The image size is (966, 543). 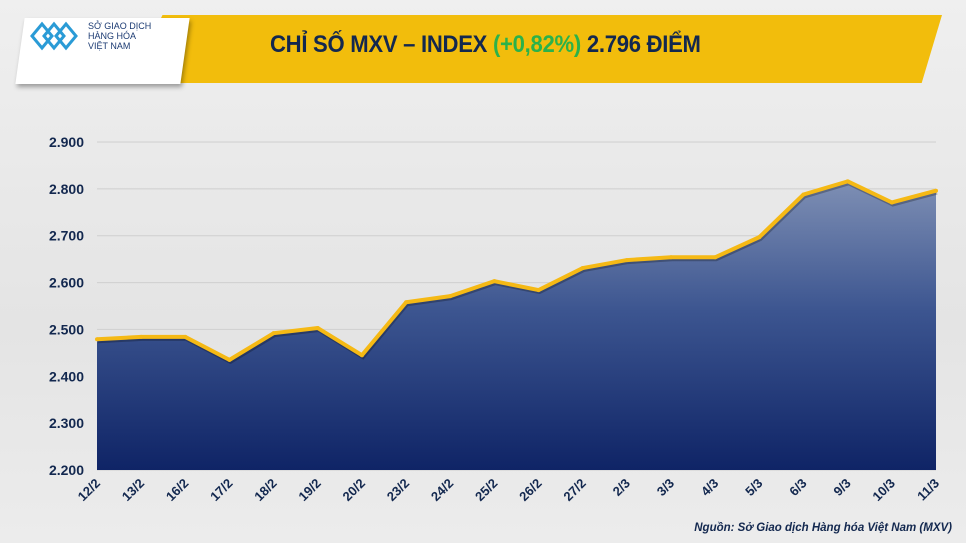 I want to click on x-tick-label: 3/3, so click(x=665, y=487).